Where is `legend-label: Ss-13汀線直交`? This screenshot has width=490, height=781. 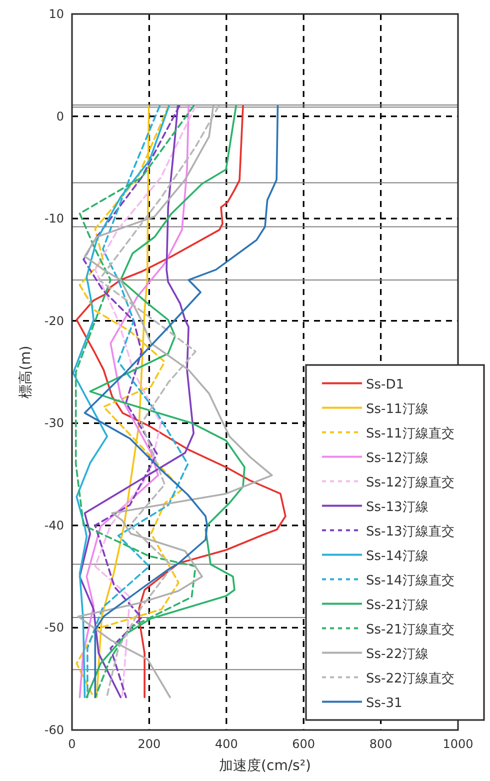
legend-label: Ss-13汀線直交 is located at coordinates (410, 531).